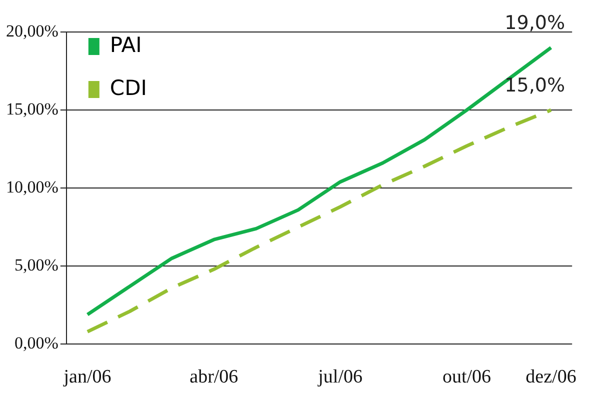 The width and height of the screenshot is (599, 413). What do you see at coordinates (87, 377) in the screenshot?
I see `x-tick-label: jan/06` at bounding box center [87, 377].